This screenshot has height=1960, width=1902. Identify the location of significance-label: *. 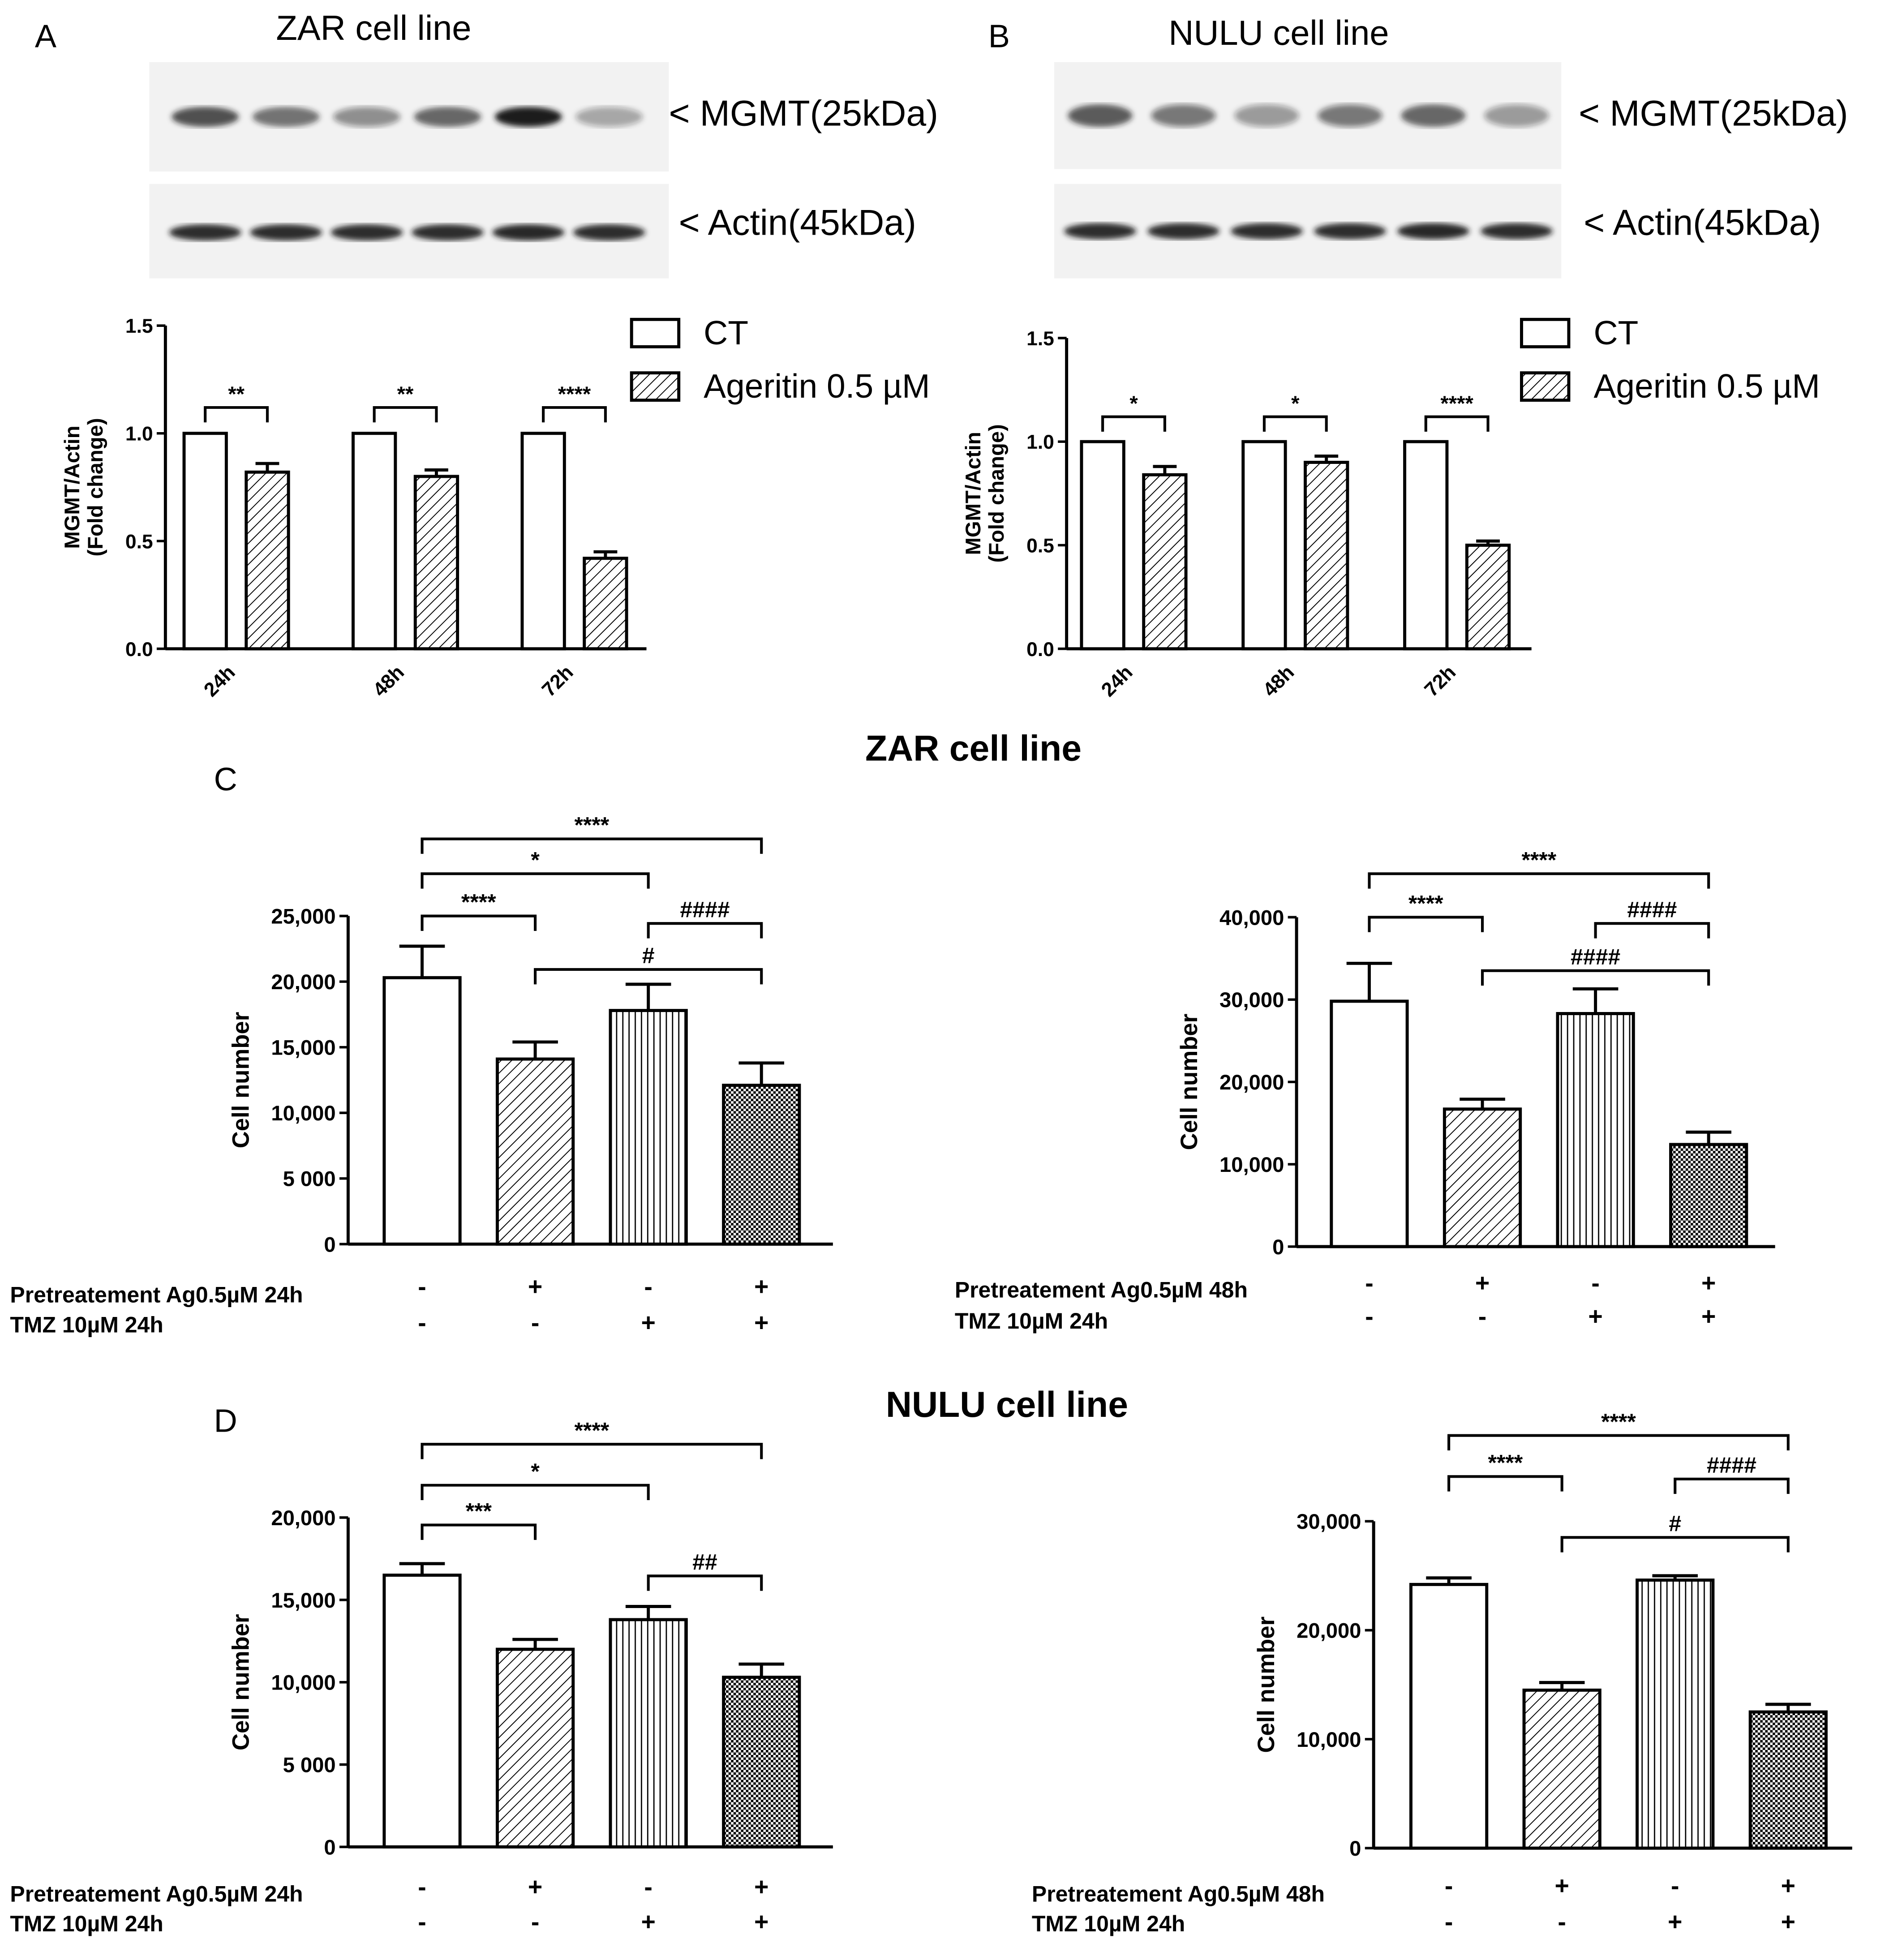
(1133, 403).